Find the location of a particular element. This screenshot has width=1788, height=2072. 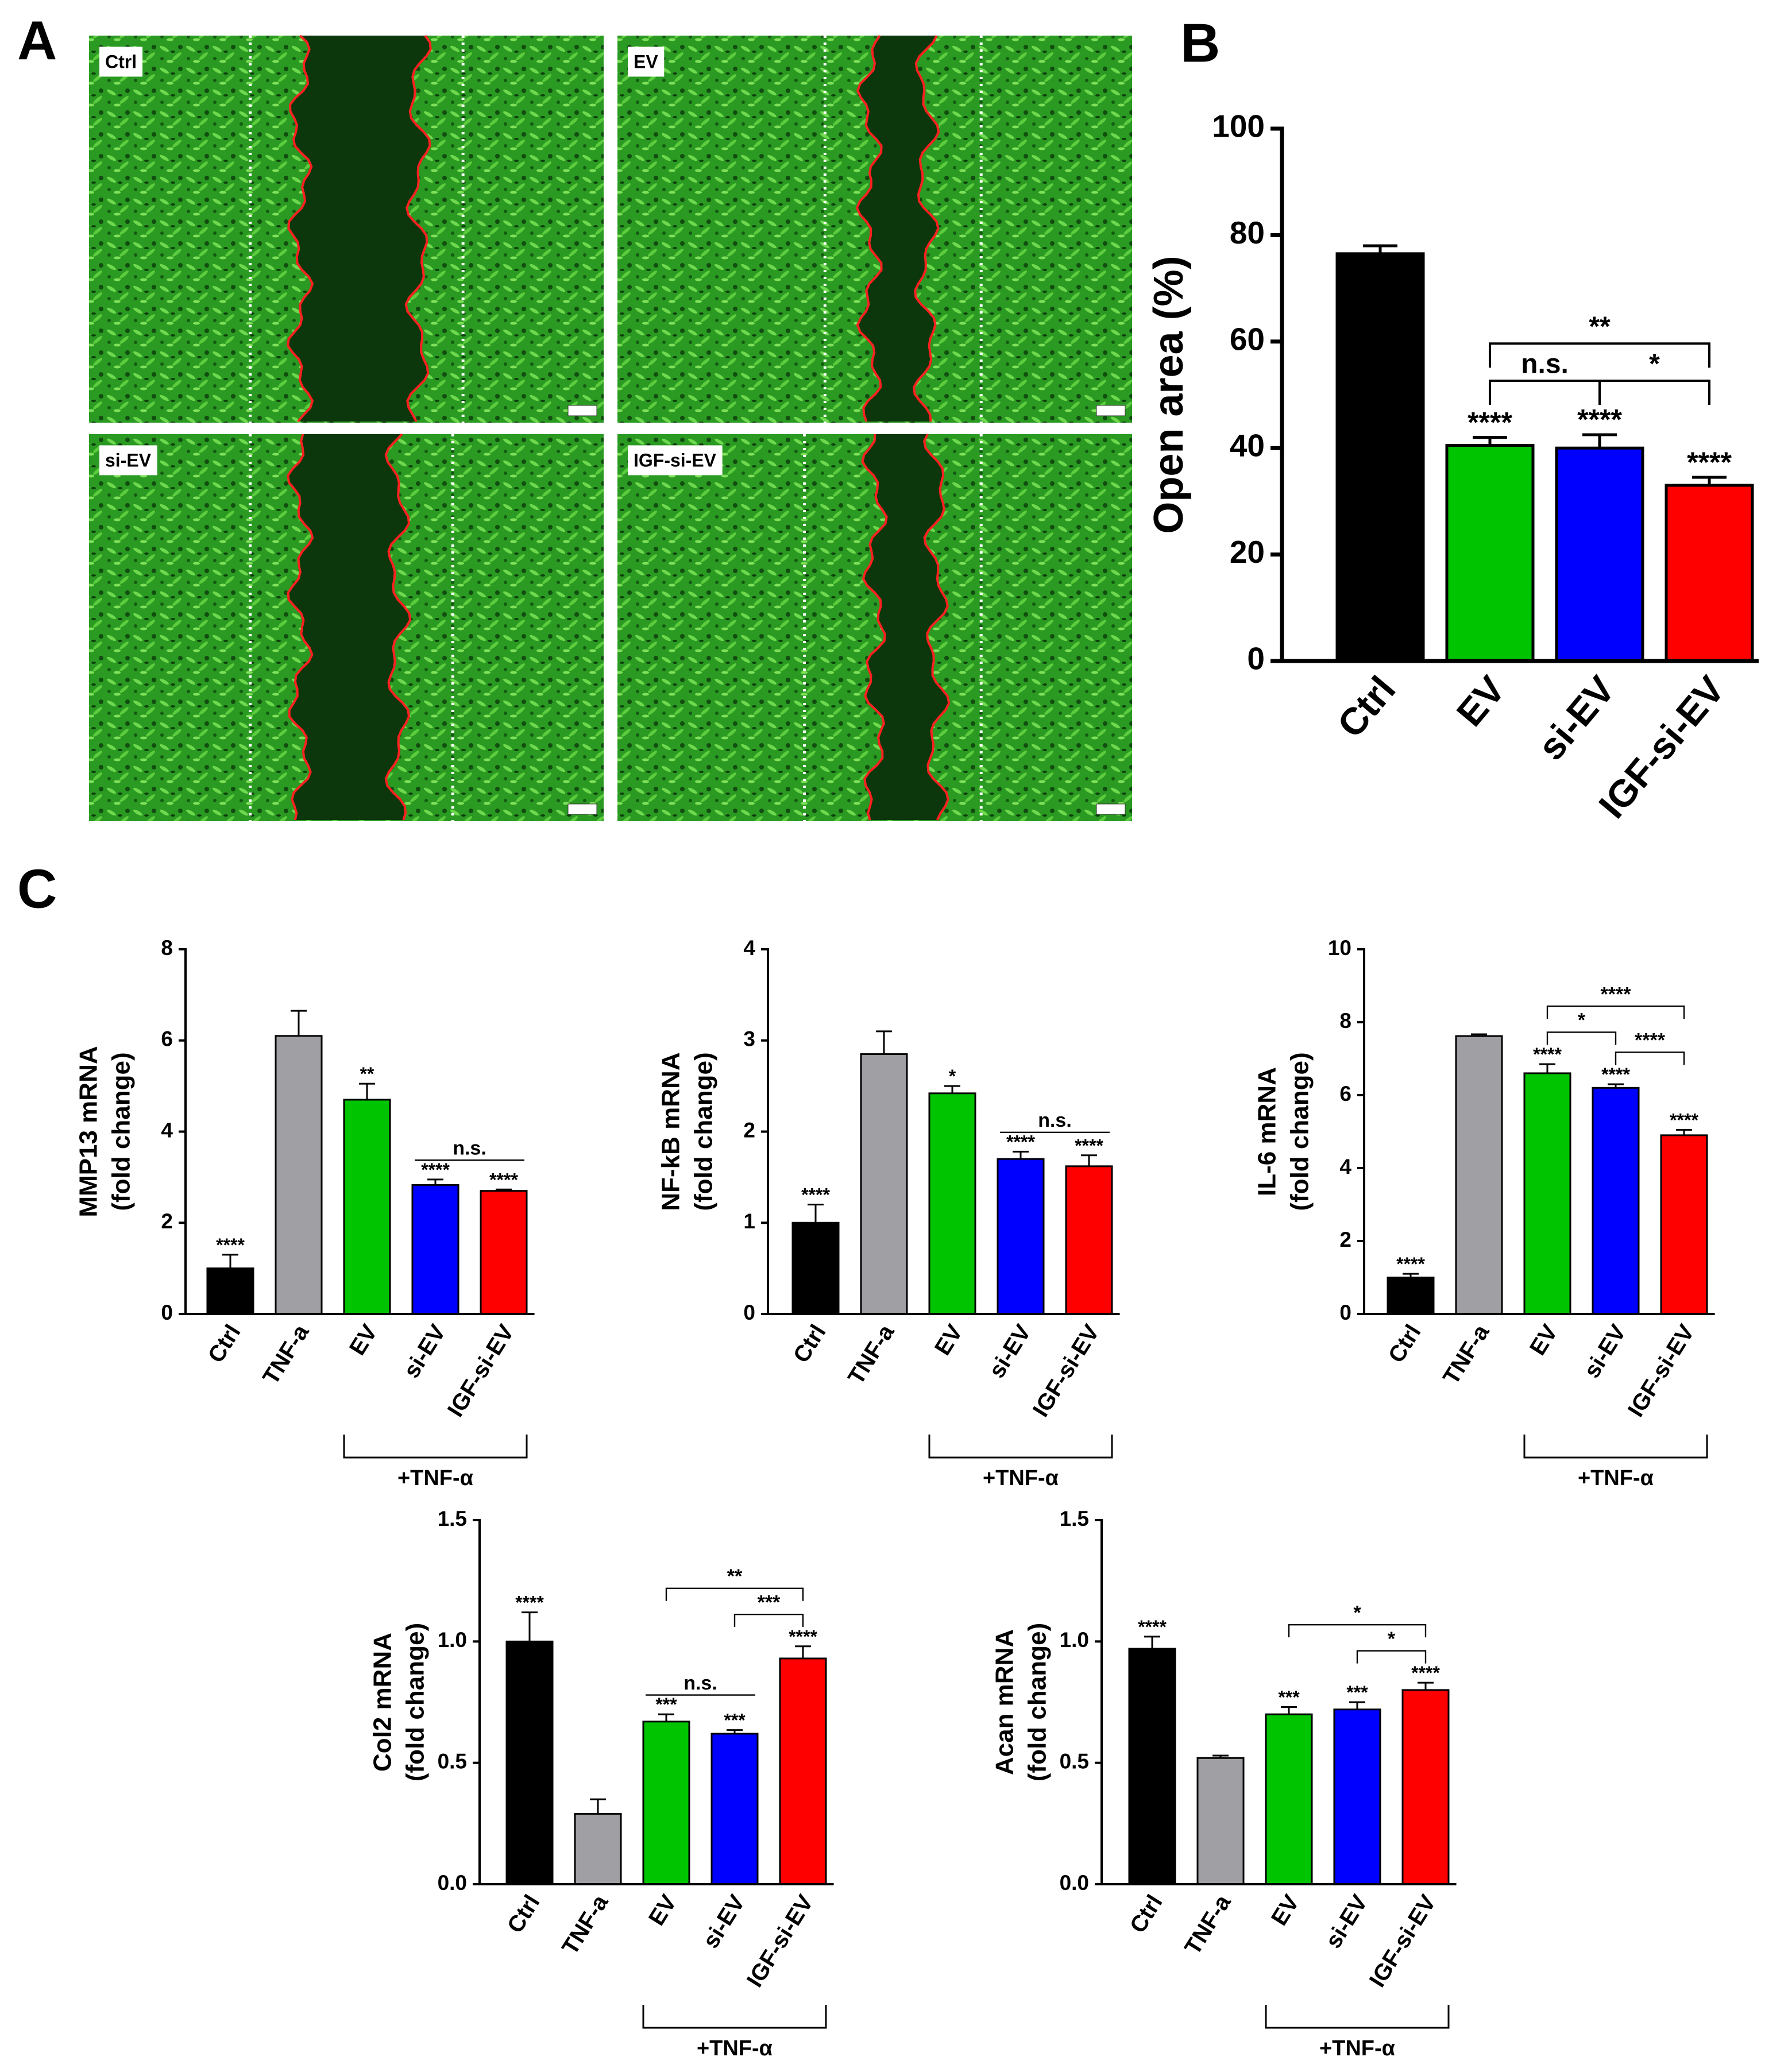

micrograph-label: EV is located at coordinates (646, 61).